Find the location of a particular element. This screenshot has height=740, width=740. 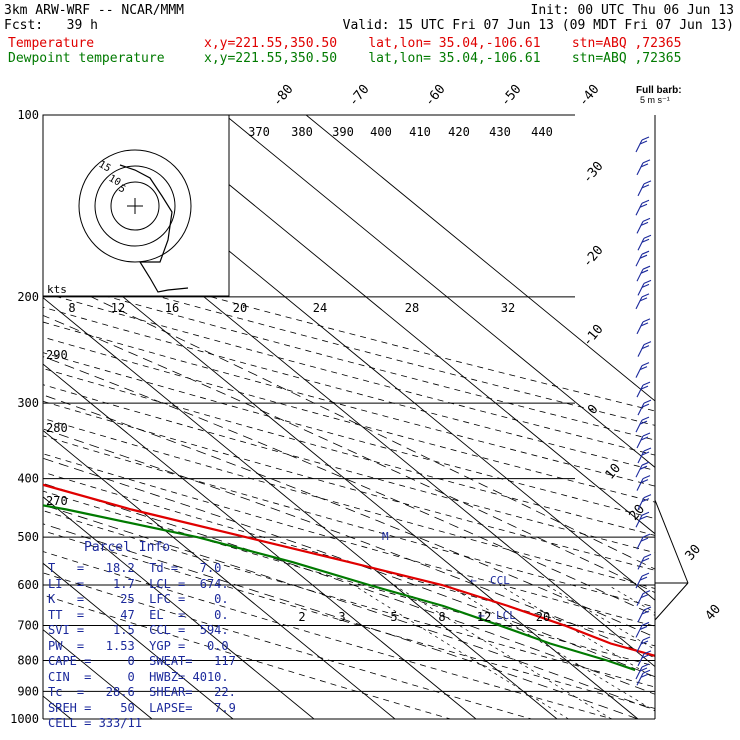

isotherm-label: 0 is located at coordinates (593, 410).